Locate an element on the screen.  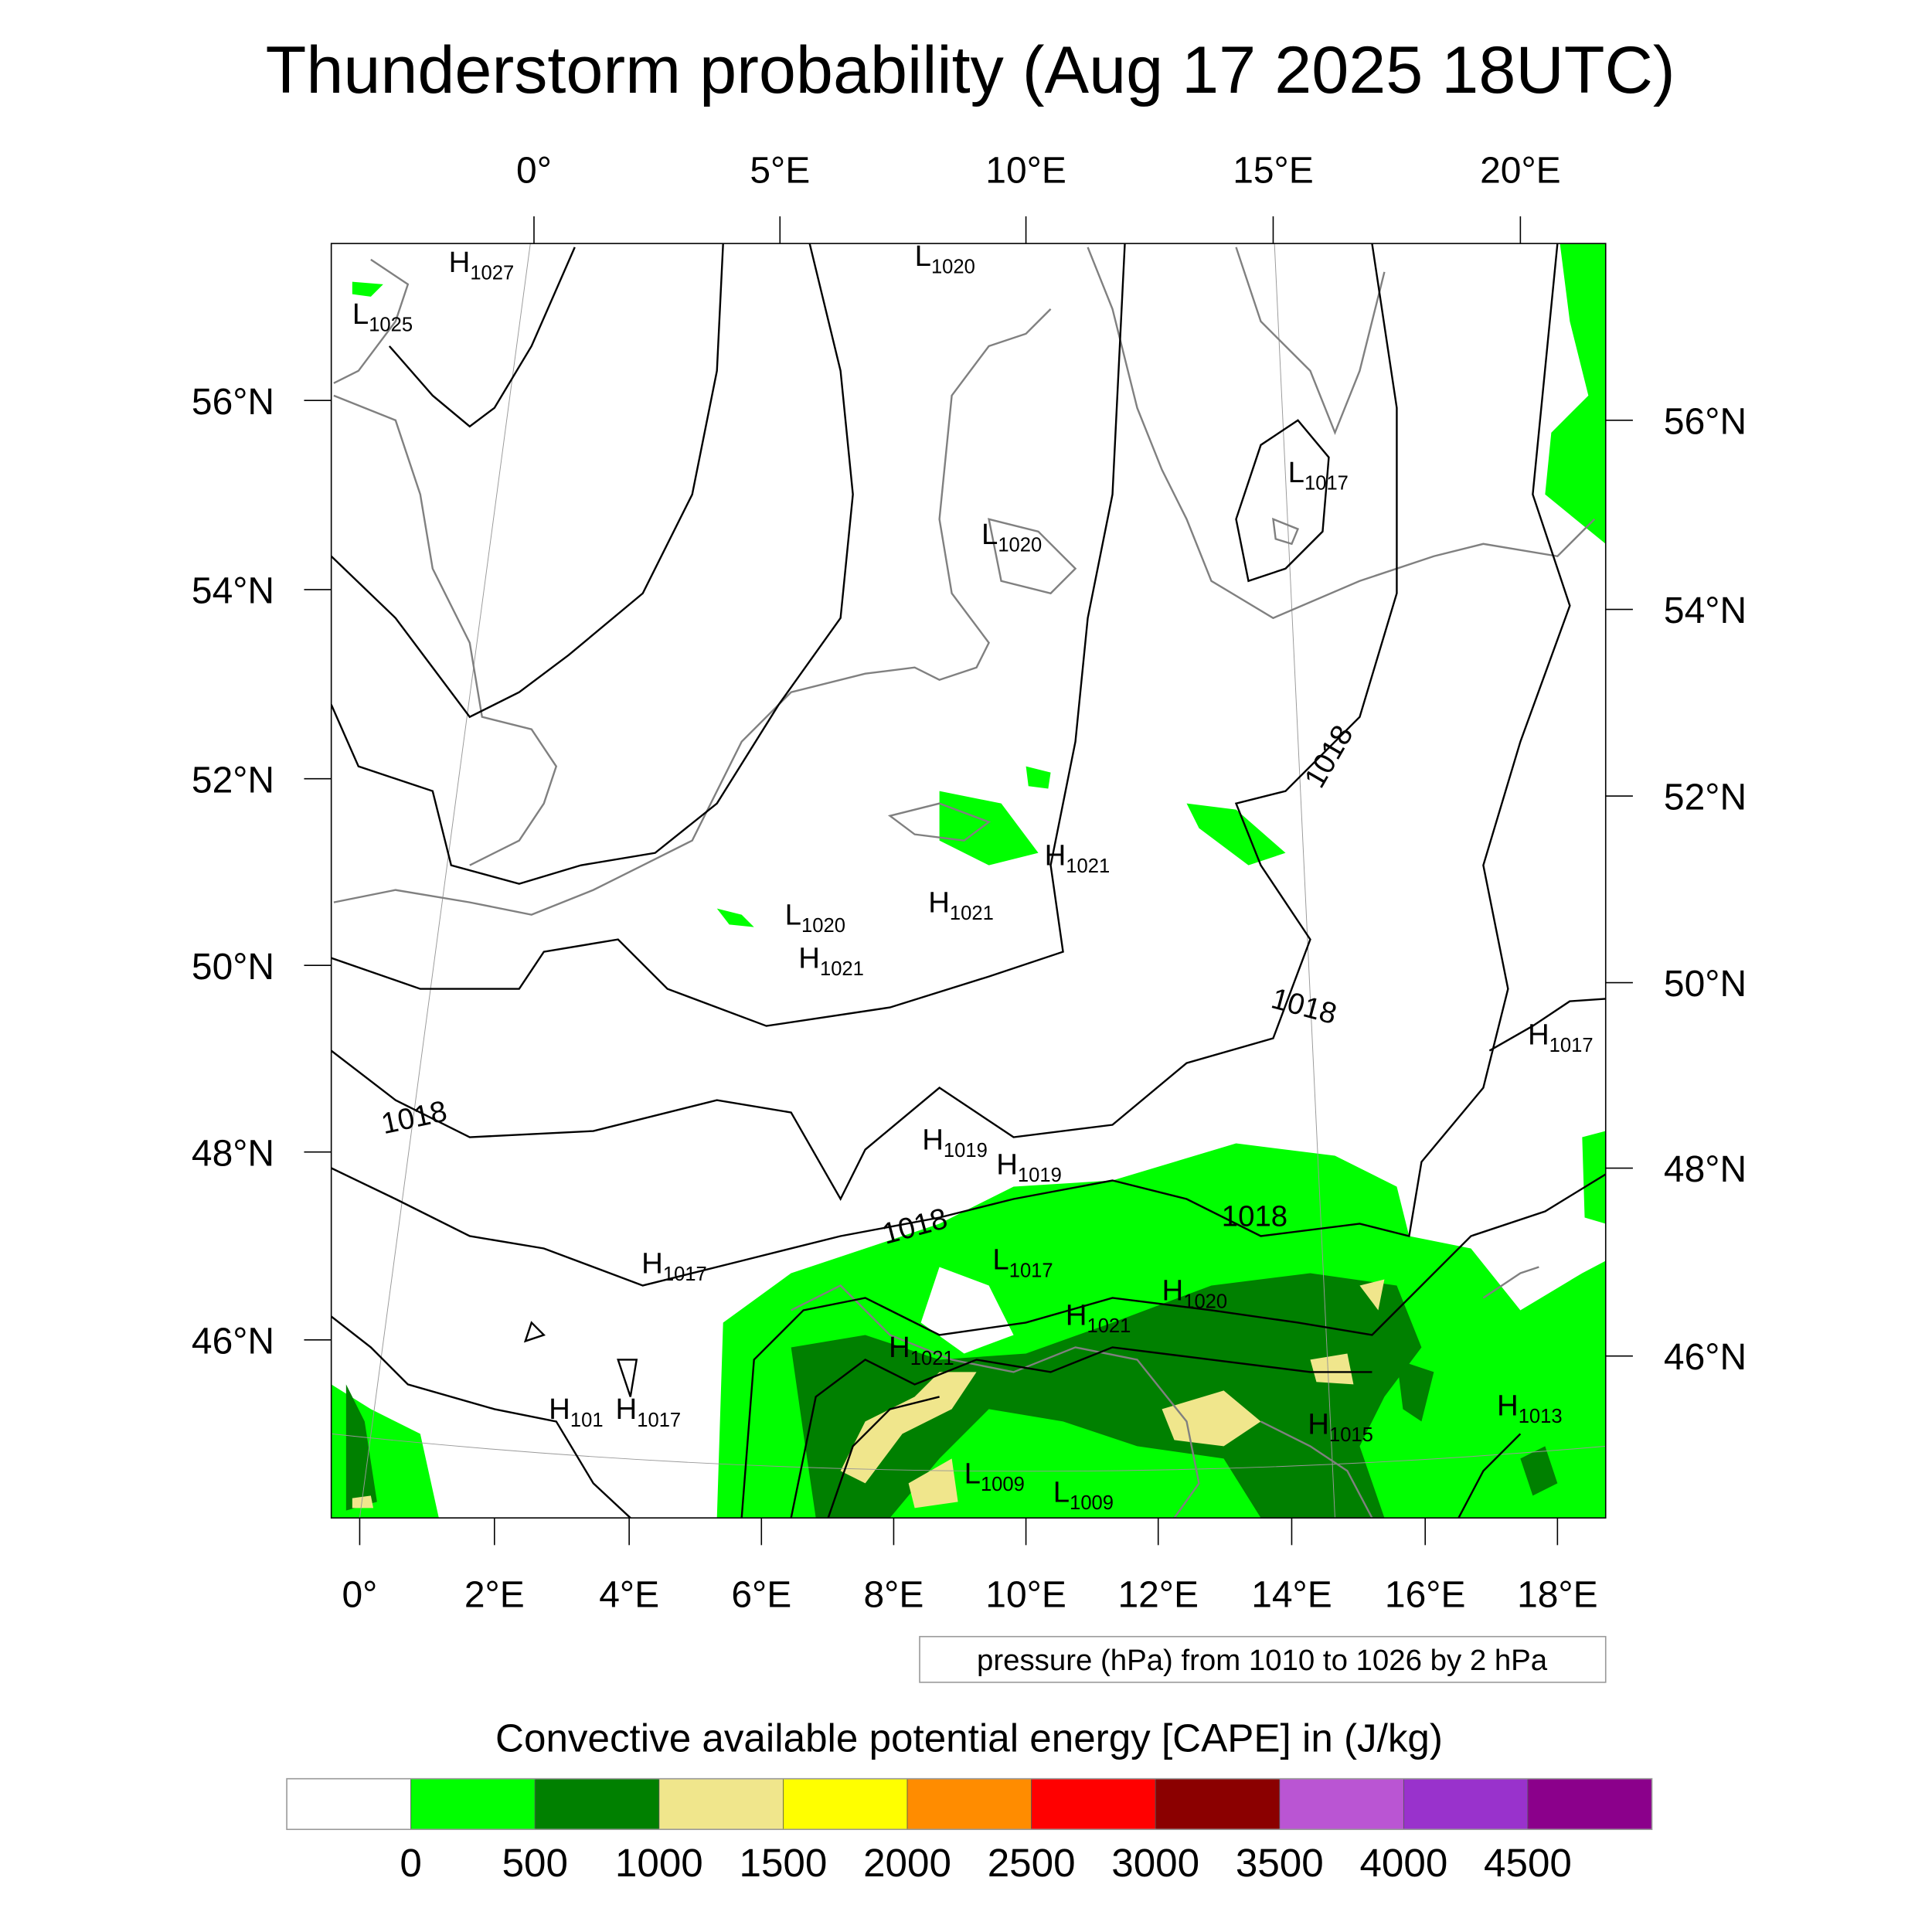
pressure-center-label: H1013 is located at coordinates (1530, 1408).